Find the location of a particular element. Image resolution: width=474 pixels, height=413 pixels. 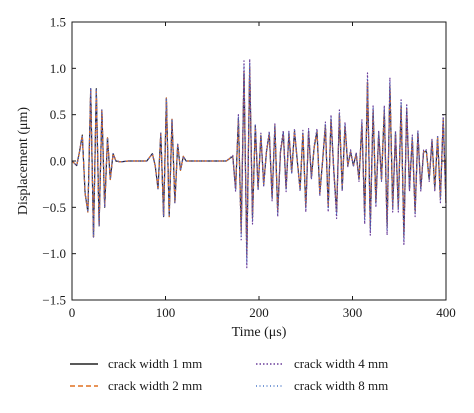

legend-label: crack width 1 mm is located at coordinates (155, 363).